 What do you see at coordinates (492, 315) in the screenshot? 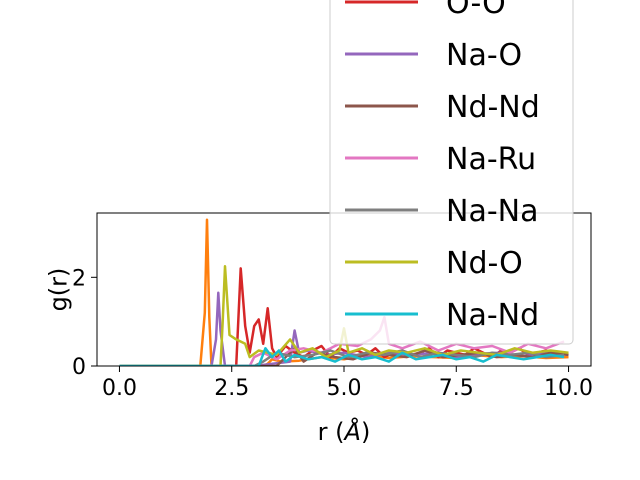
I see `legend-label-na-nd: Na-Nd` at bounding box center [492, 315].